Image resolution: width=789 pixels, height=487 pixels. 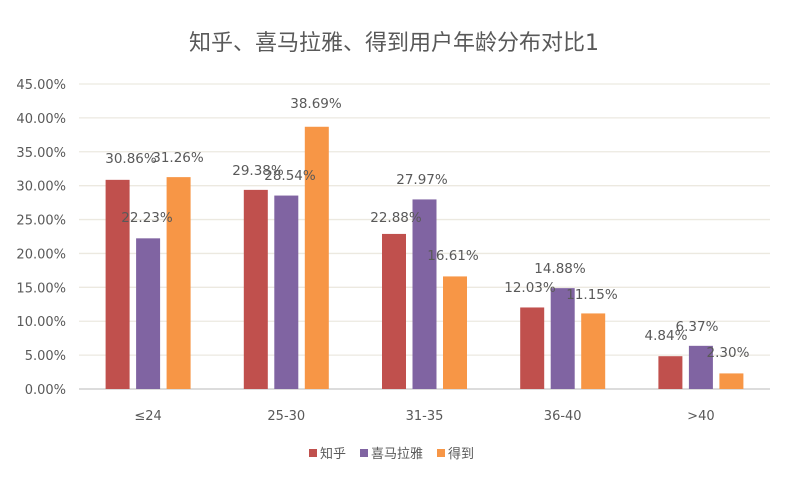 What do you see at coordinates (425, 416) in the screenshot?
I see `x-tick-label: 31-35` at bounding box center [425, 416].